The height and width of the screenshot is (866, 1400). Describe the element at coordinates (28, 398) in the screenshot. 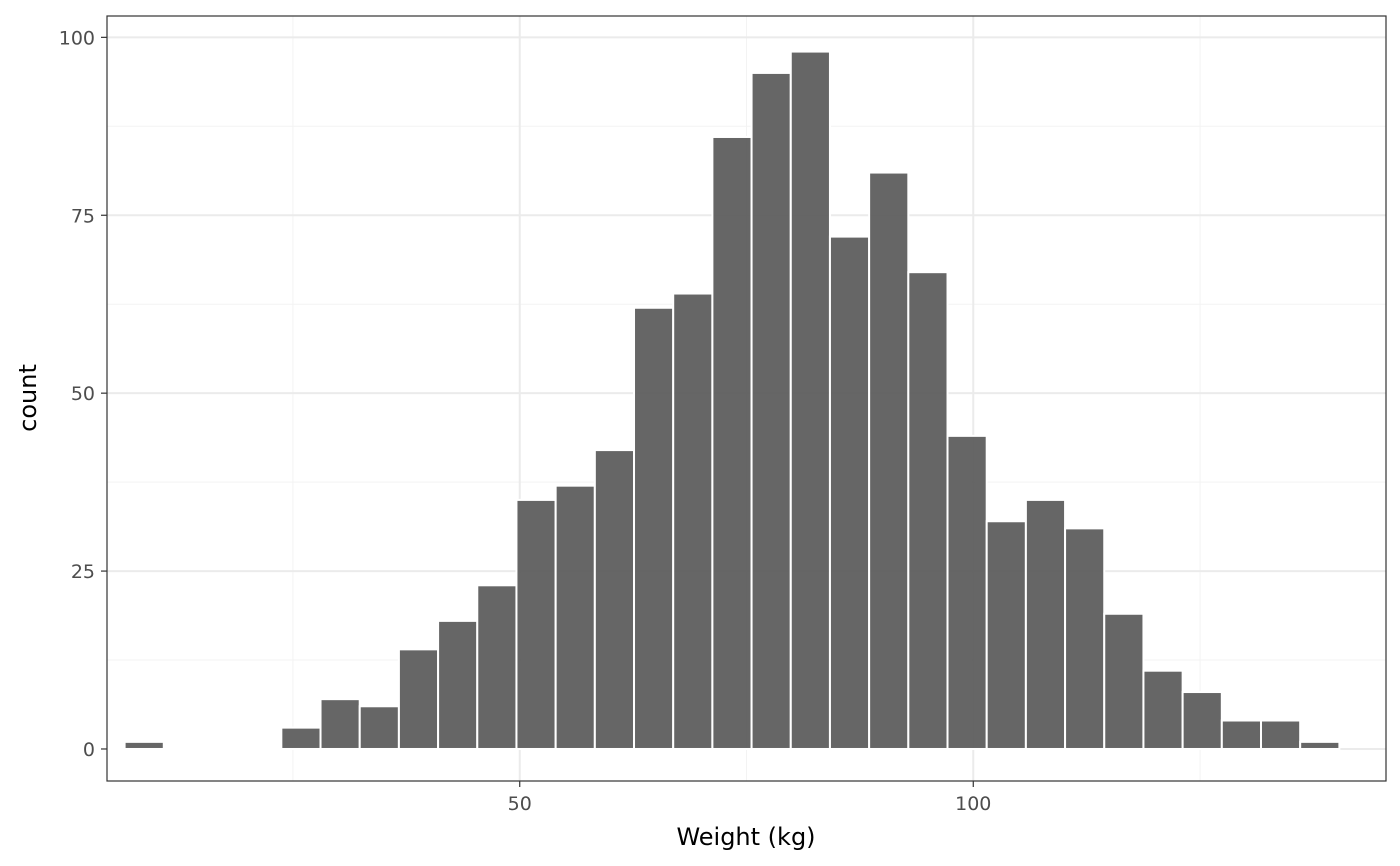

I see `y-axis-title: count` at that location.